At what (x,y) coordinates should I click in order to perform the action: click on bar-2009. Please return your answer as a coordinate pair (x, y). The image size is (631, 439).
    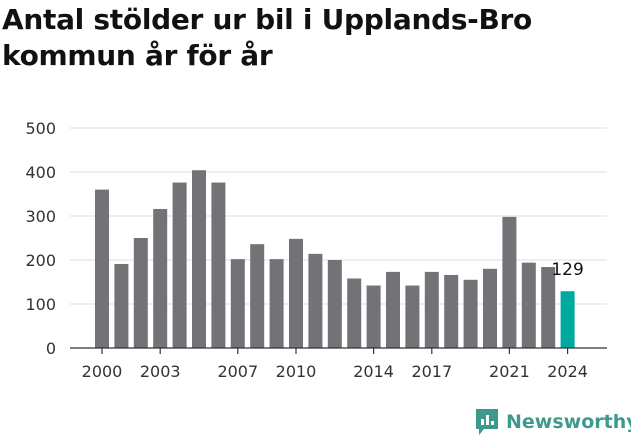
    Looking at the image, I should click on (276, 303).